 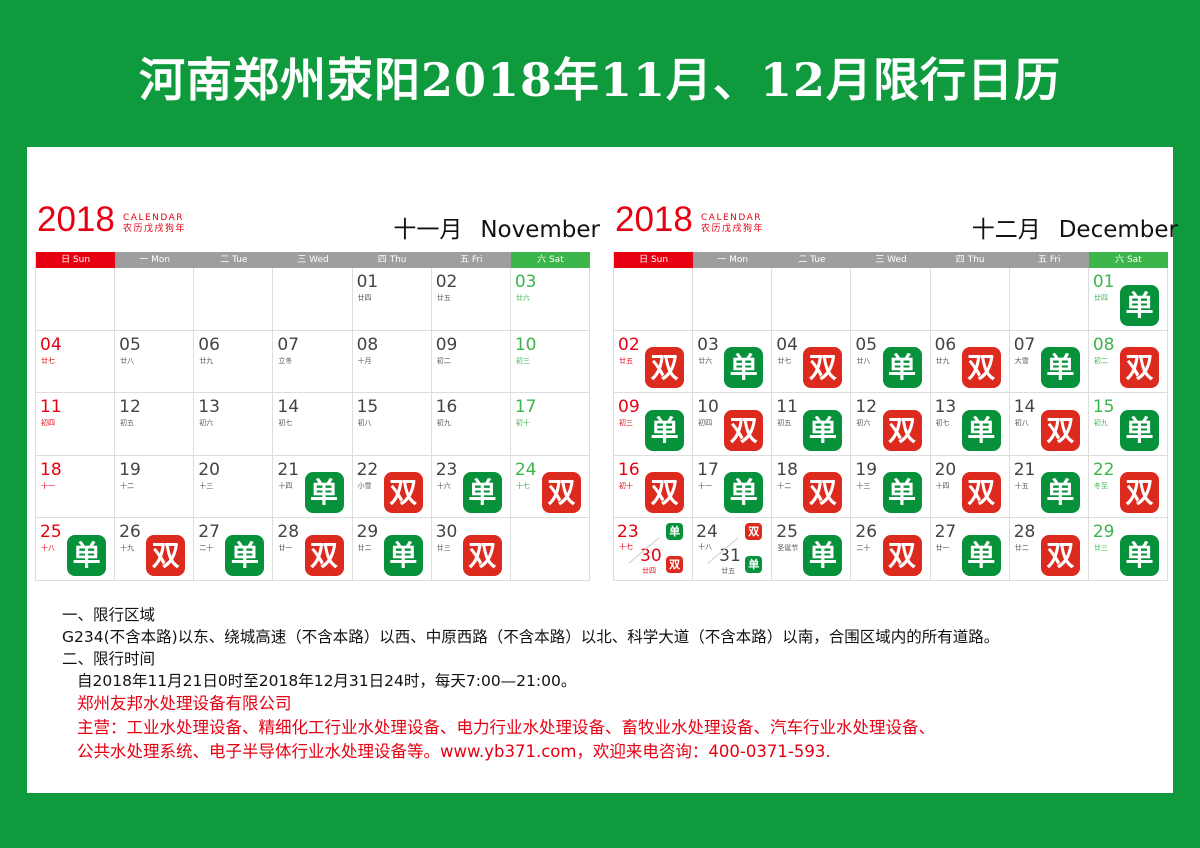 I want to click on lunar-date: 二十, so click(x=863, y=548).